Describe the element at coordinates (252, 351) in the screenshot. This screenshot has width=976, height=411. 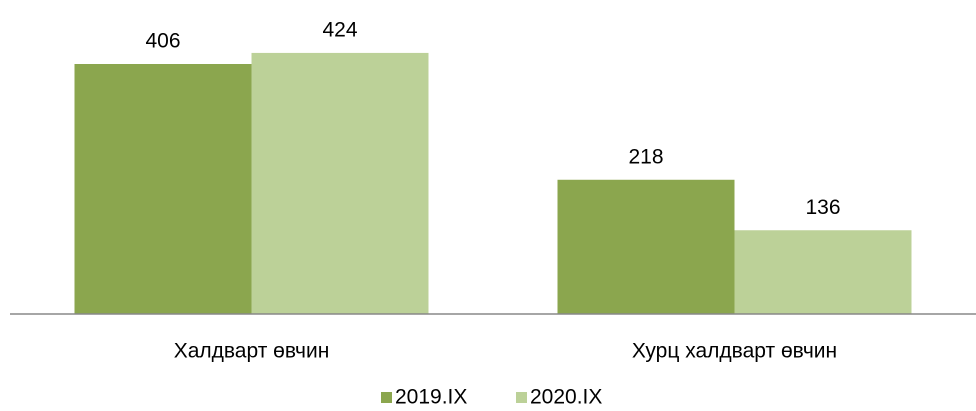
I see `x-tick-label: Халдварт өвчин` at that location.